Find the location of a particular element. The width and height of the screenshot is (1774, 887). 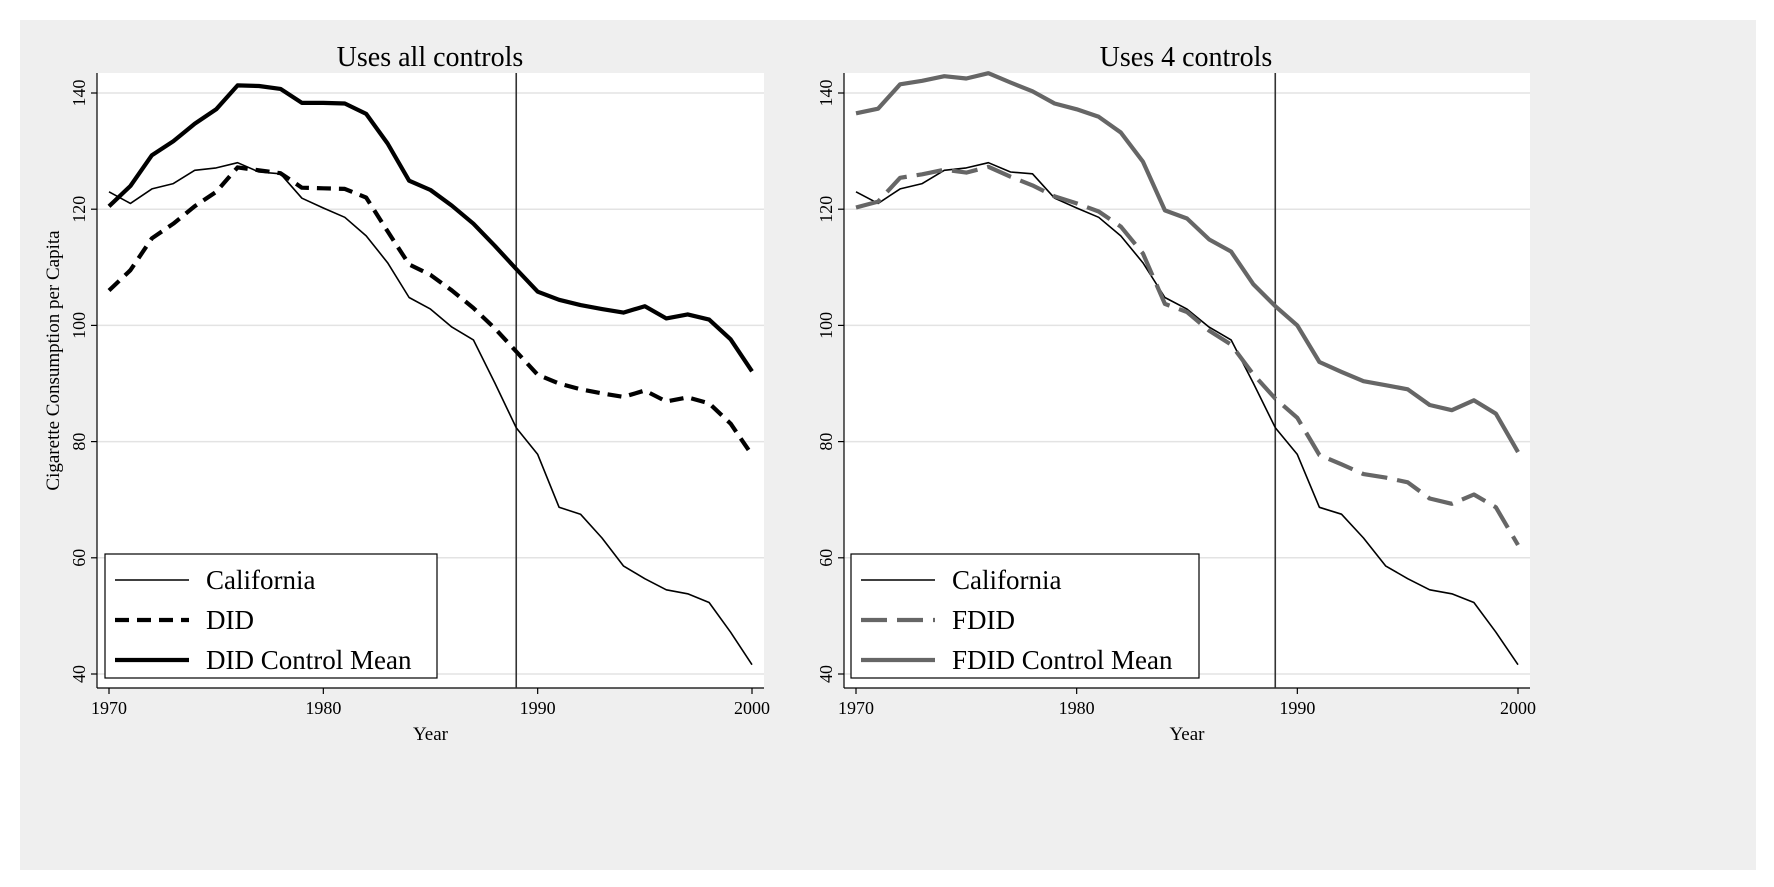

legend-label-fdid: FDID is located at coordinates (983, 620).